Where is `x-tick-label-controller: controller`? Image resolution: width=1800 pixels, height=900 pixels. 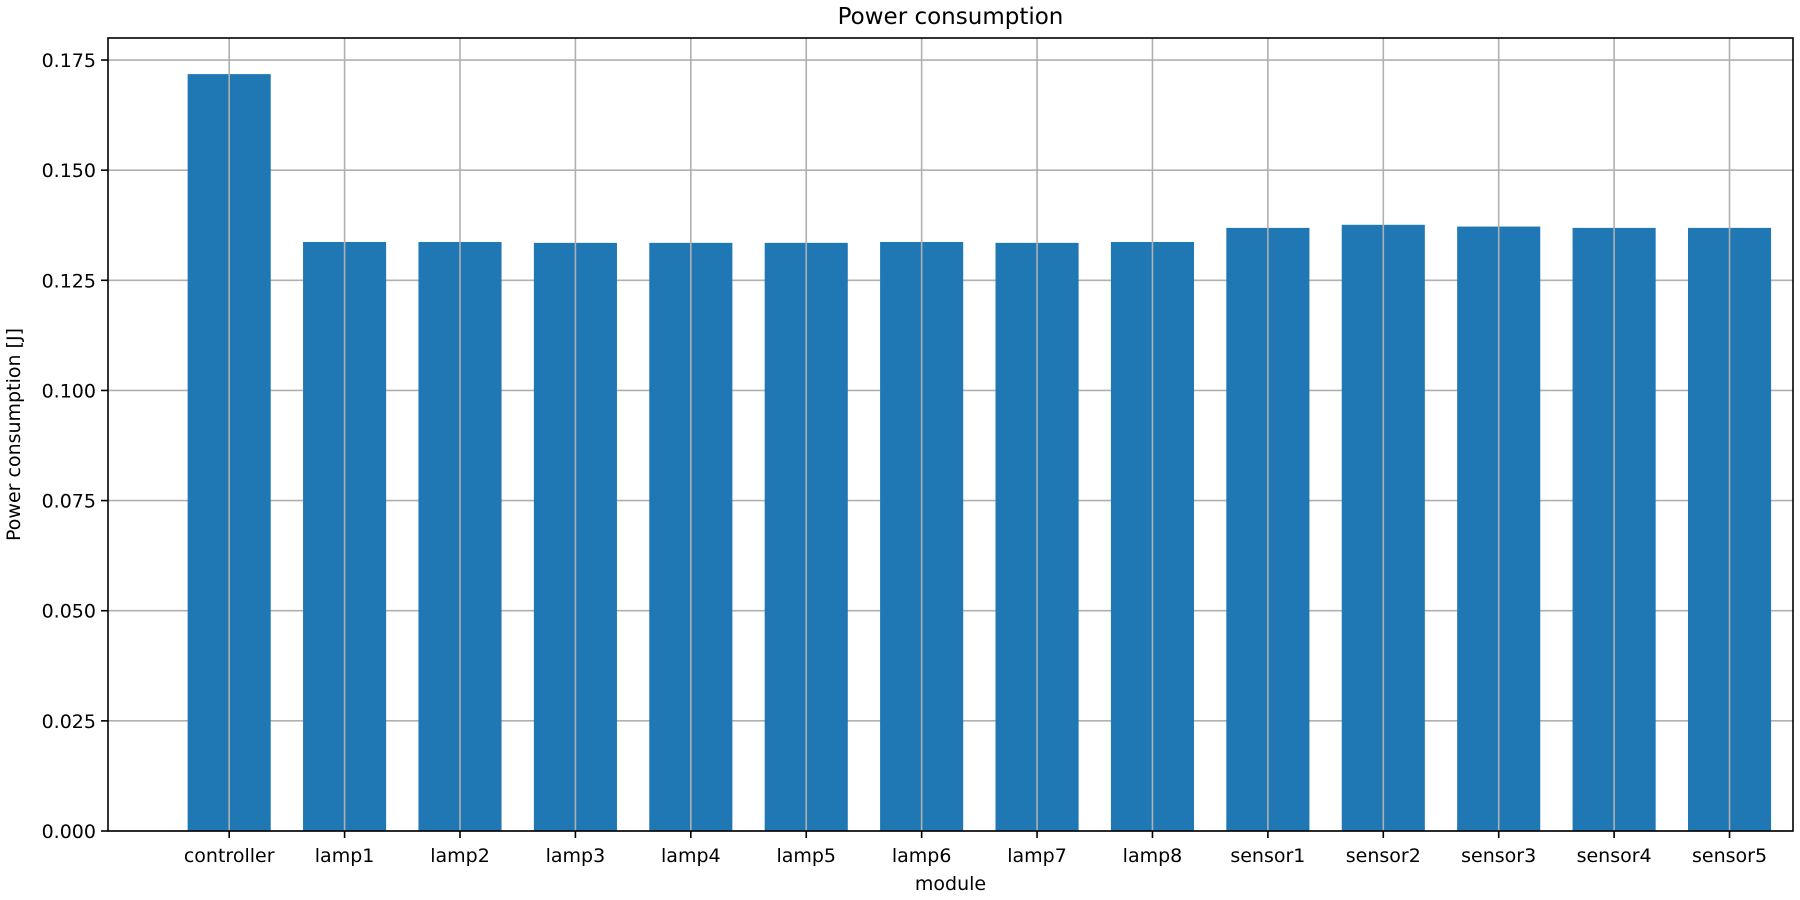 x-tick-label-controller: controller is located at coordinates (229, 856).